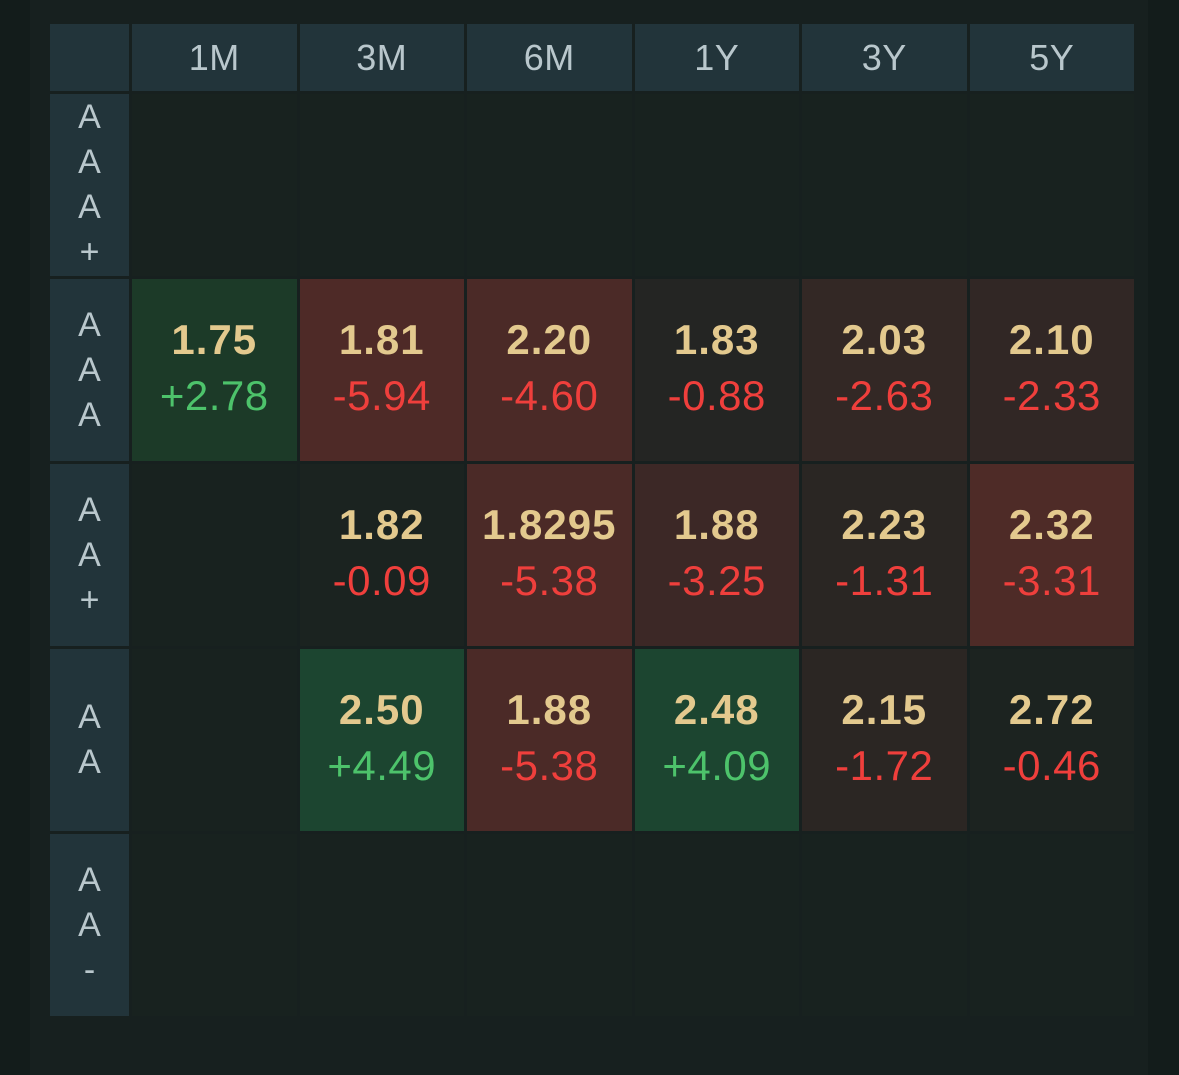 The height and width of the screenshot is (1075, 1179). What do you see at coordinates (884, 370) in the screenshot?
I see `matrix-cell: 2.03 -2.63` at bounding box center [884, 370].